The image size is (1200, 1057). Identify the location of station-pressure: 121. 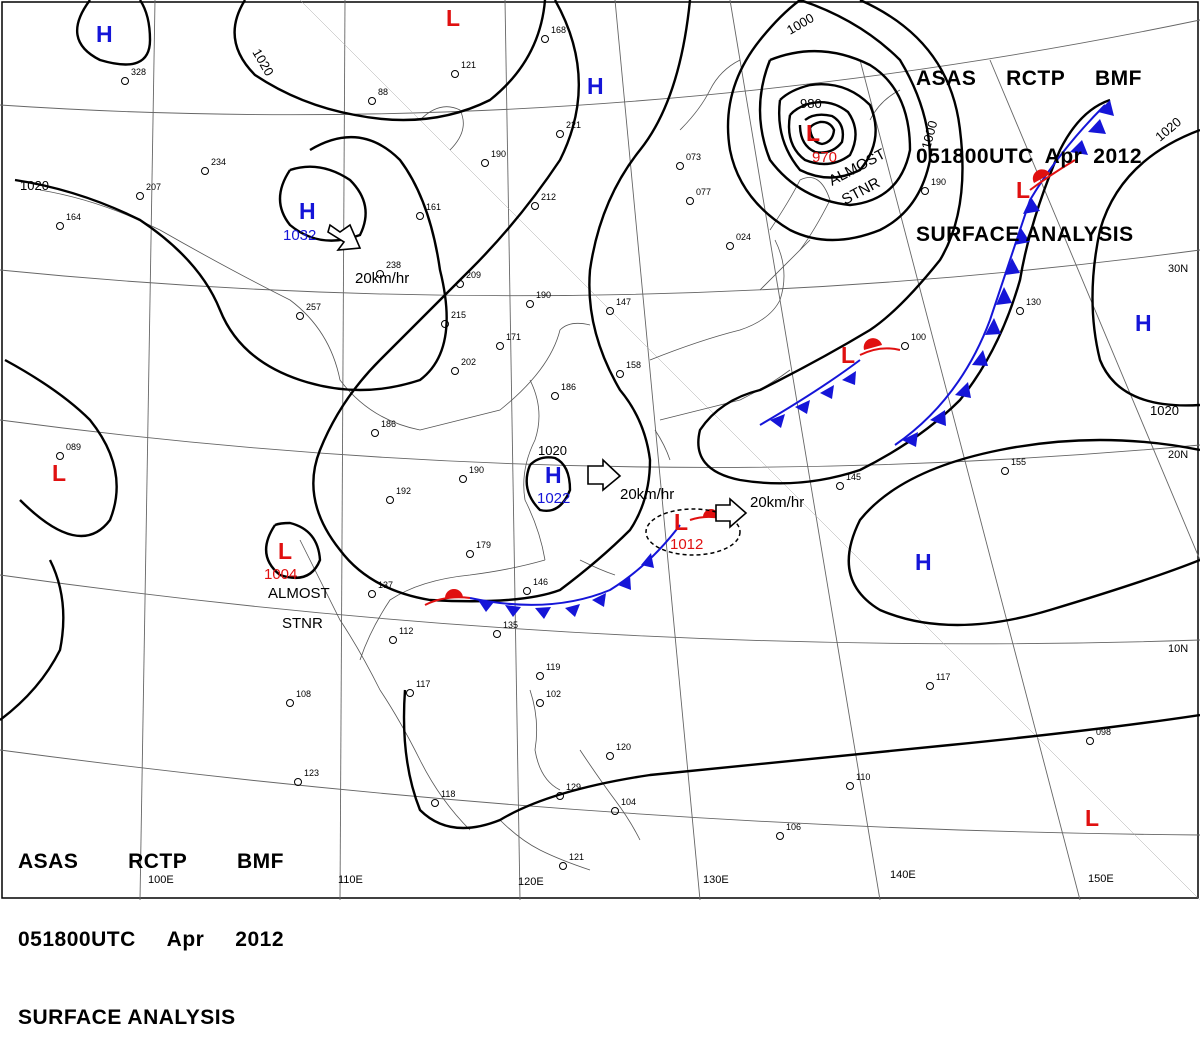
(576, 857).